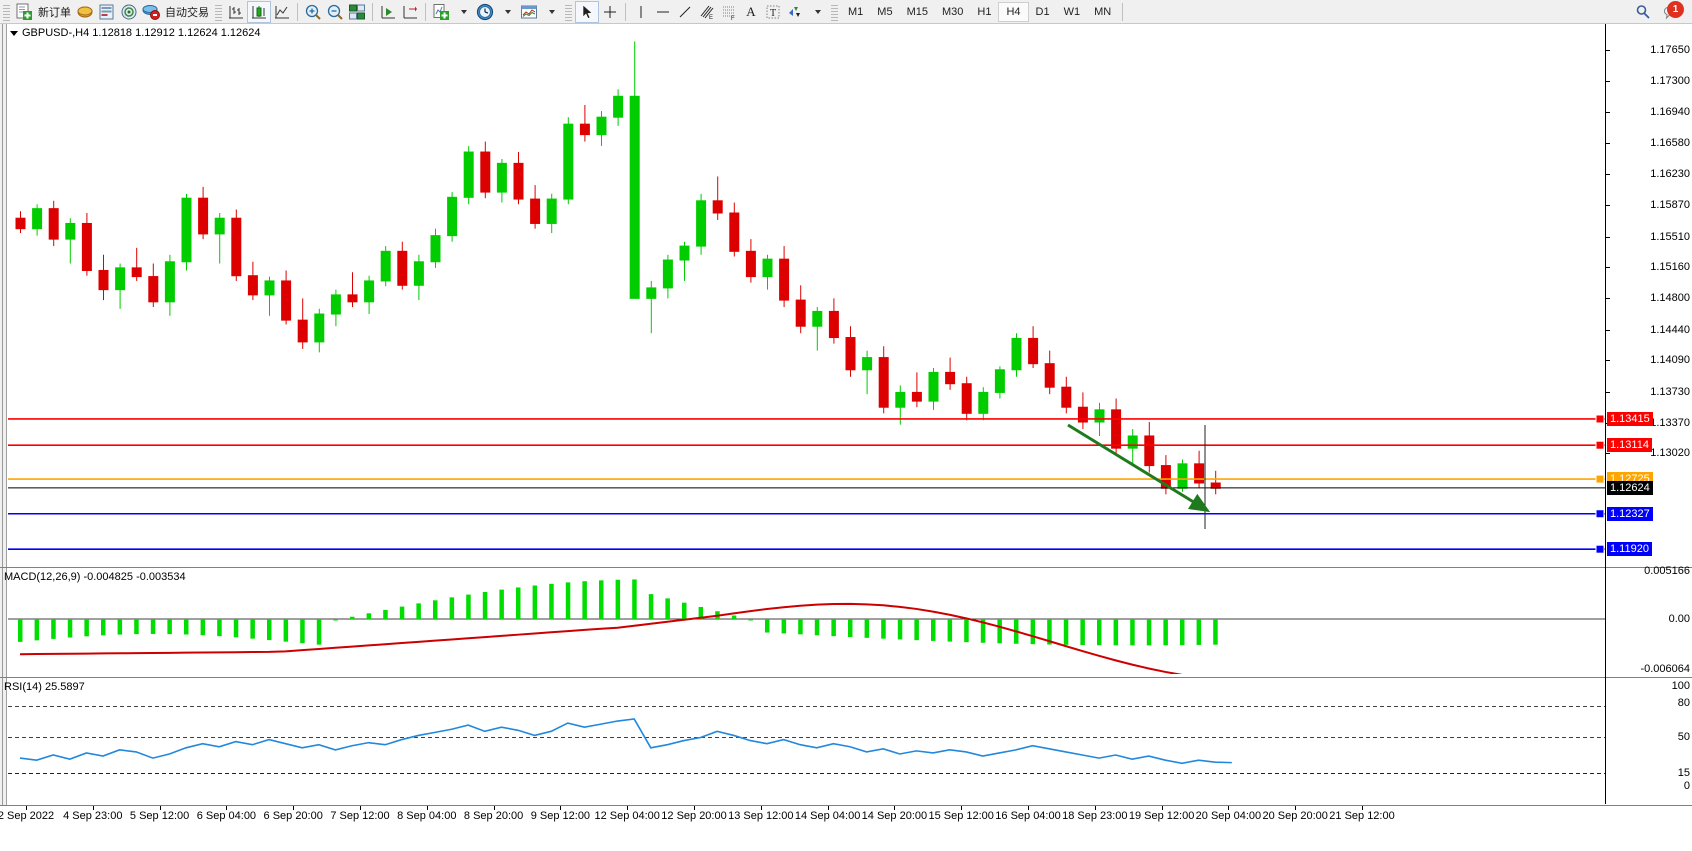 The height and width of the screenshot is (851, 1692). What do you see at coordinates (1228, 816) in the screenshot?
I see `time-tick-label: 20 Sep 04:00` at bounding box center [1228, 816].